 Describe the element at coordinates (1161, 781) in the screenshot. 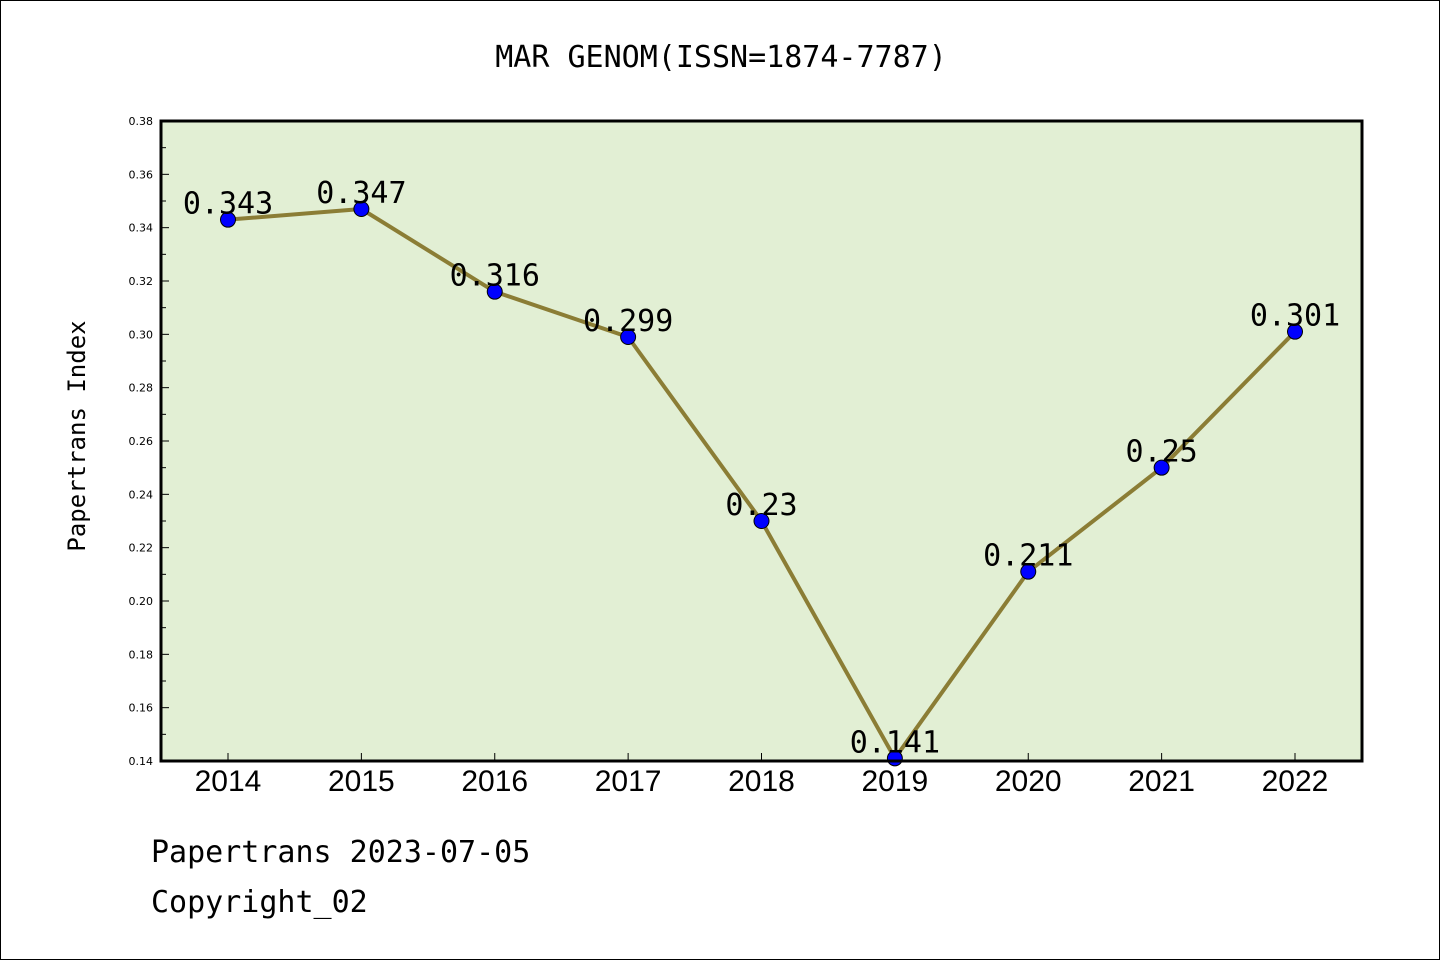

I see `x-tick-label: 2021` at that location.